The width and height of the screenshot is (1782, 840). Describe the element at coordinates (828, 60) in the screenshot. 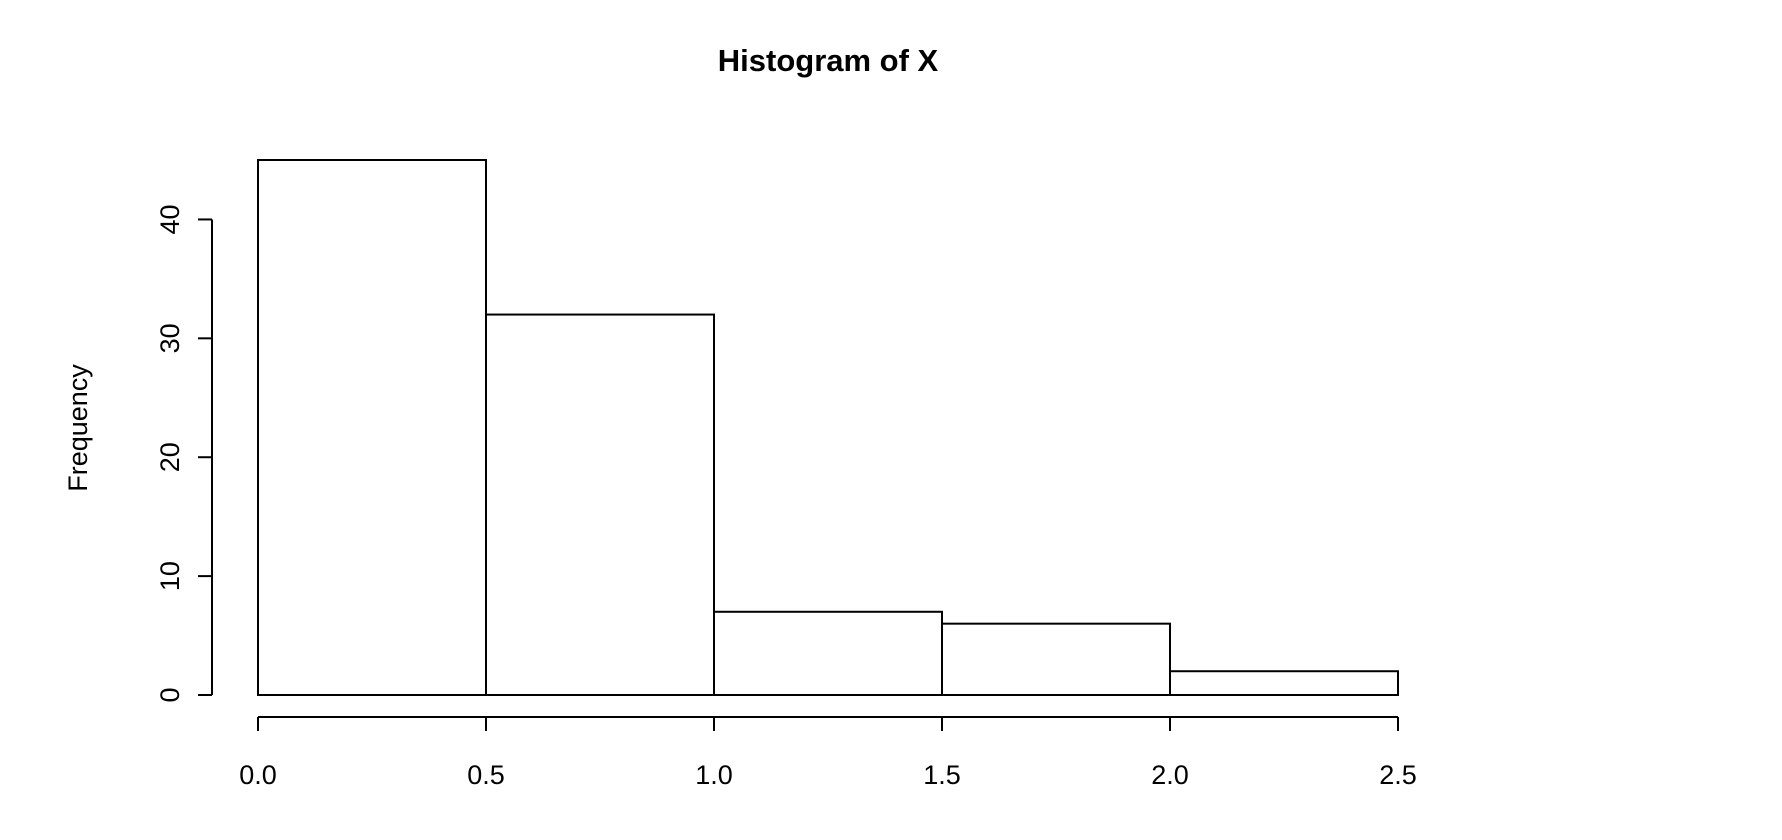

I see `chart-title: Histogram of X` at that location.